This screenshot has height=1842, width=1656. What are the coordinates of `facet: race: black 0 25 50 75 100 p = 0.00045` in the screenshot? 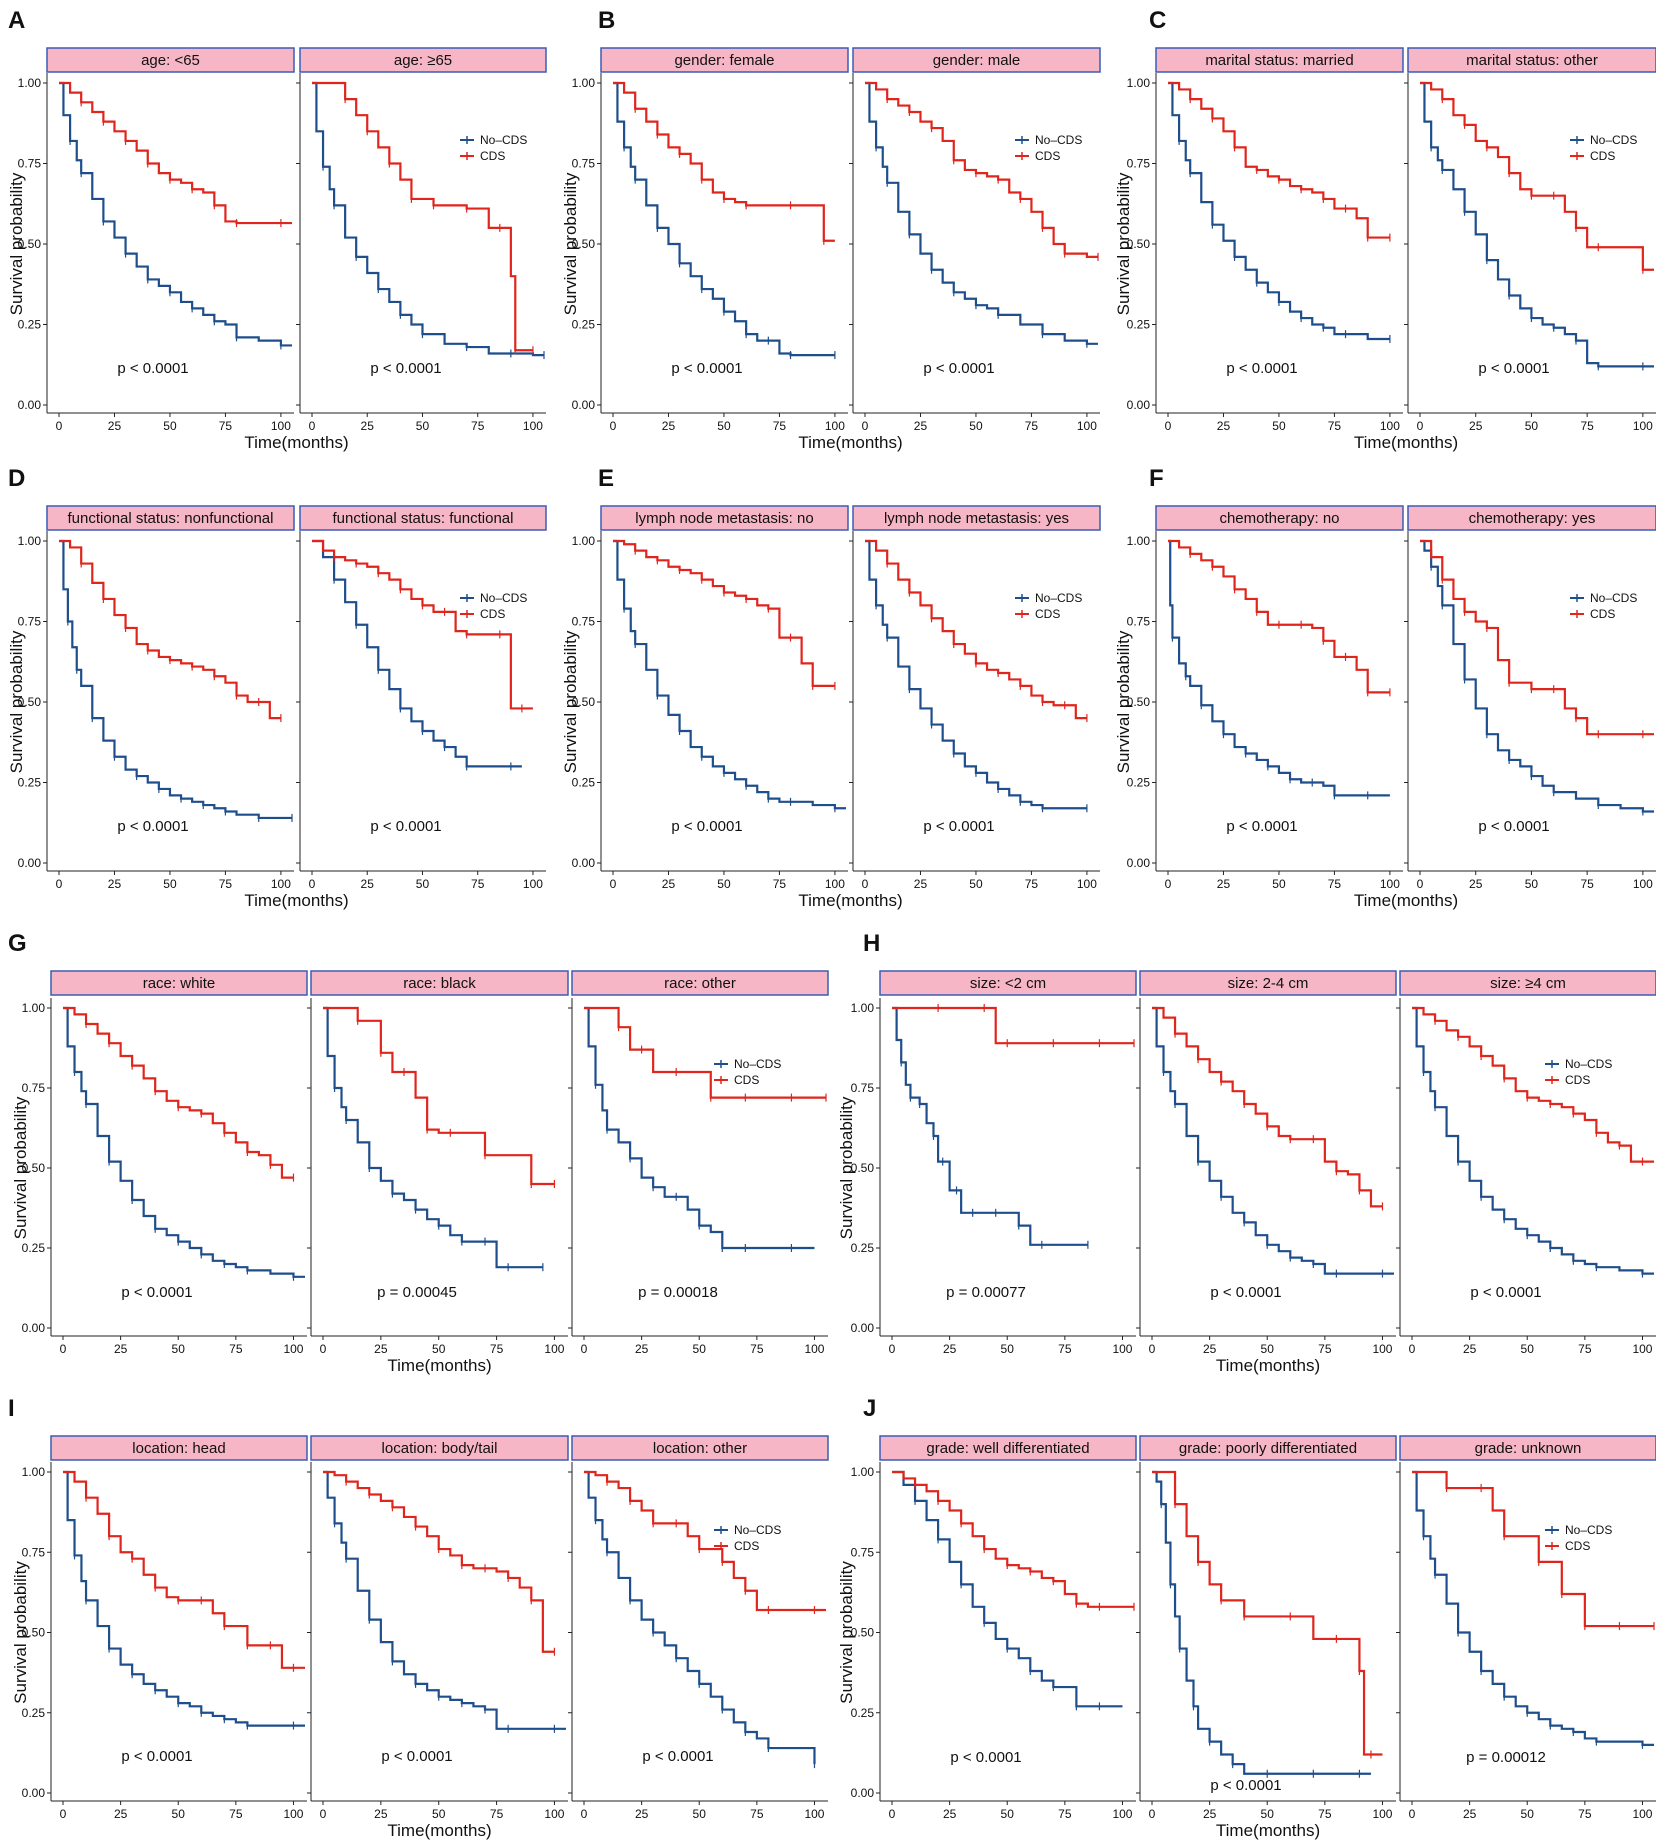 It's located at (438, 1163).